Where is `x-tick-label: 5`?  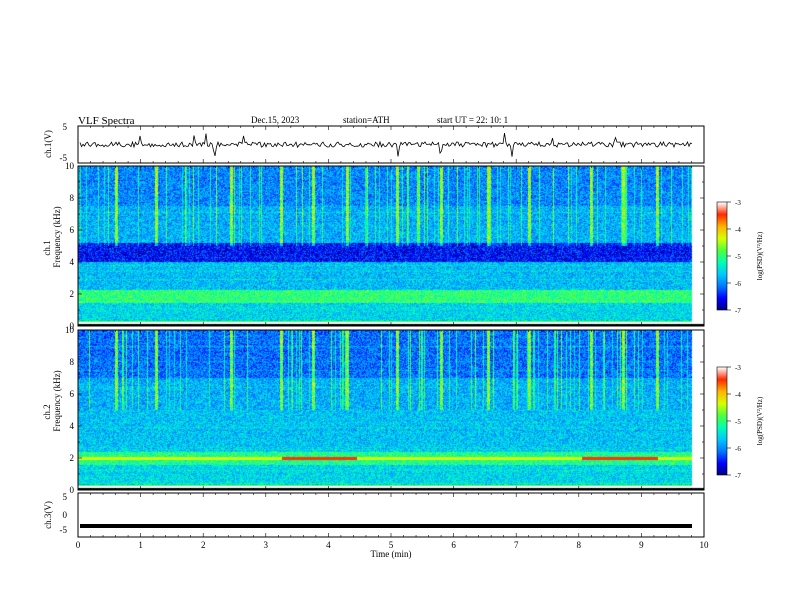 x-tick-label: 5 is located at coordinates (391, 545).